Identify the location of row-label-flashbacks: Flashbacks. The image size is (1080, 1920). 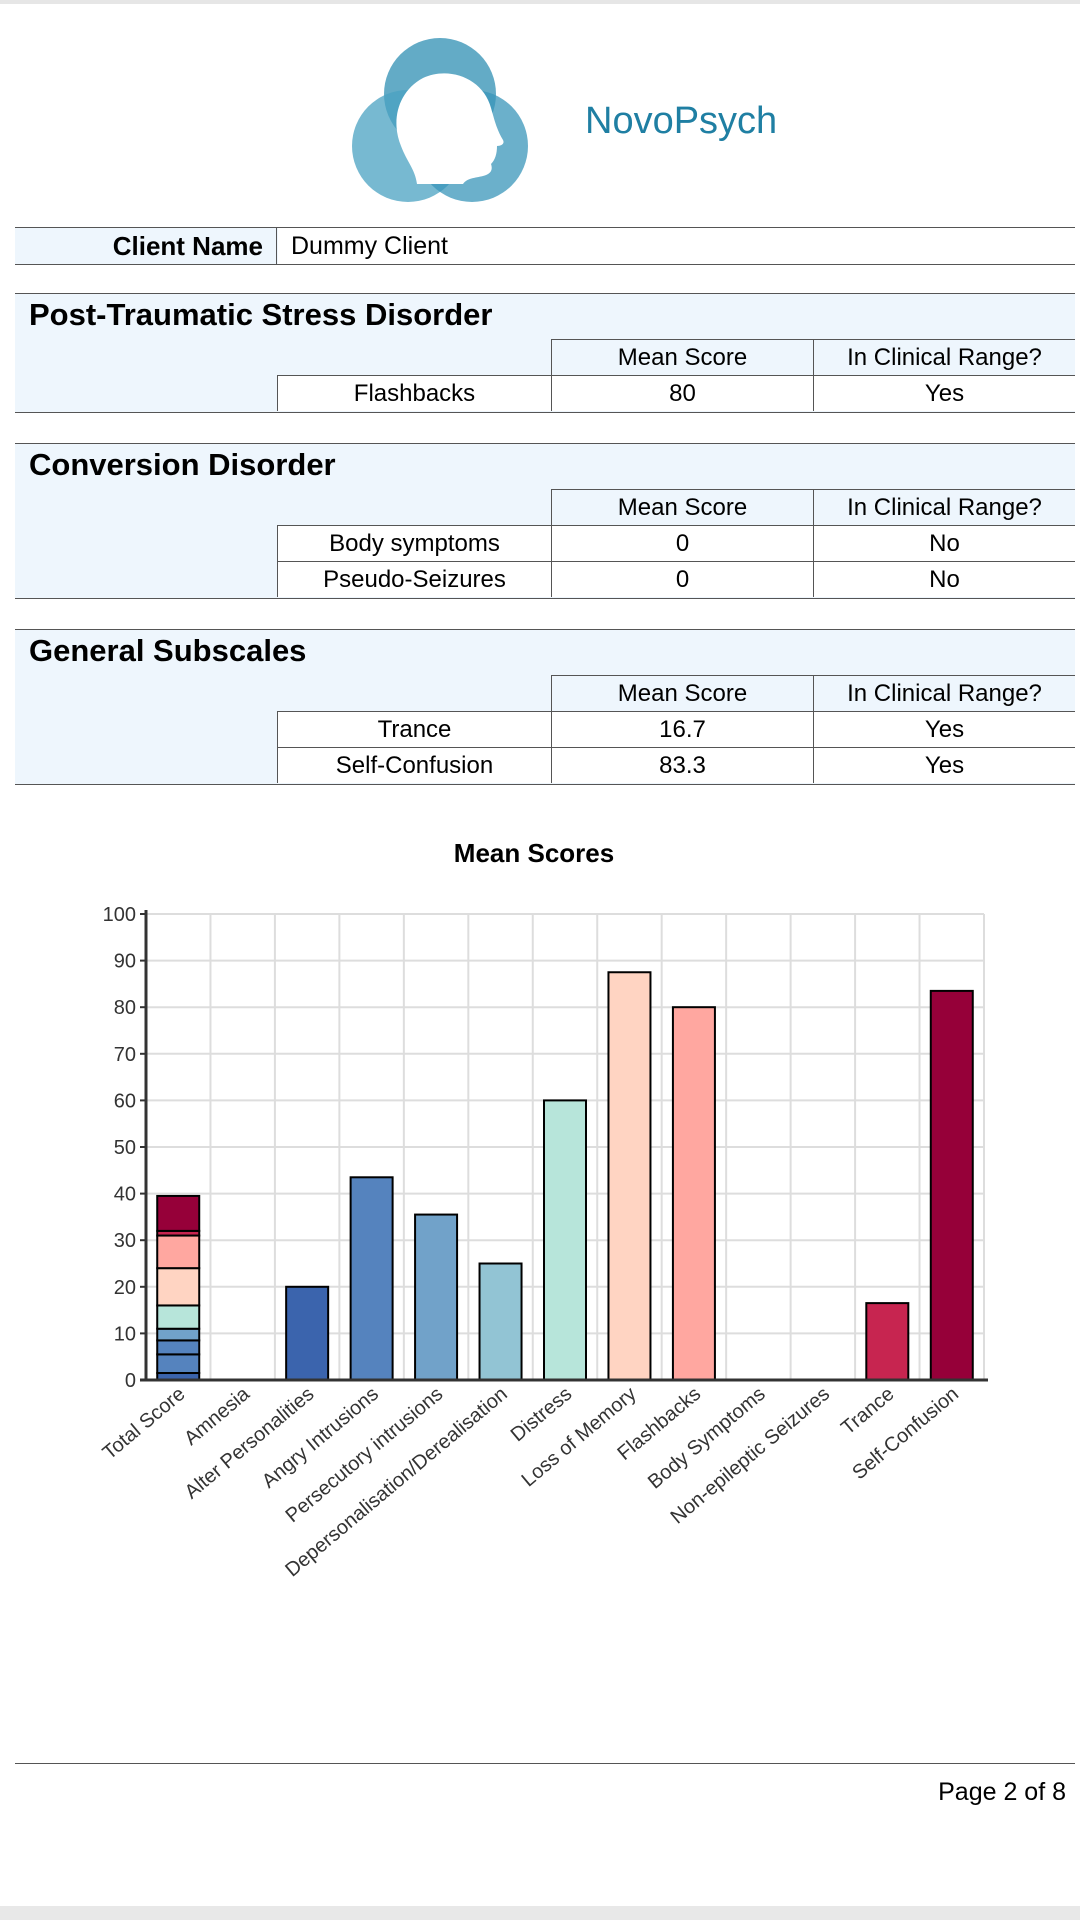
(414, 393).